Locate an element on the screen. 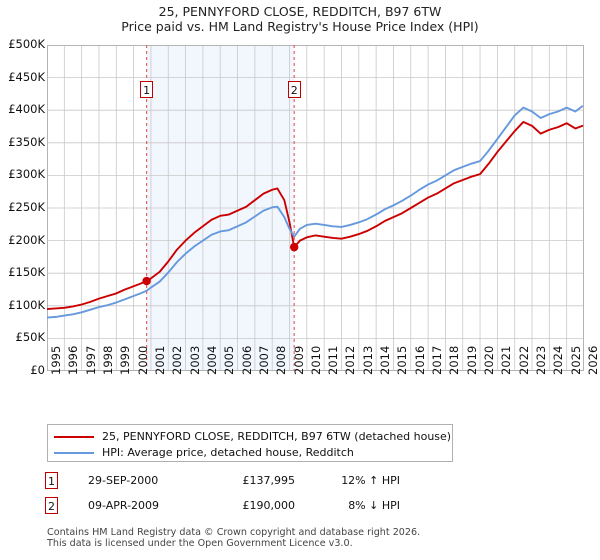  y-axis-tick-label: £250K is located at coordinates (26, 207).